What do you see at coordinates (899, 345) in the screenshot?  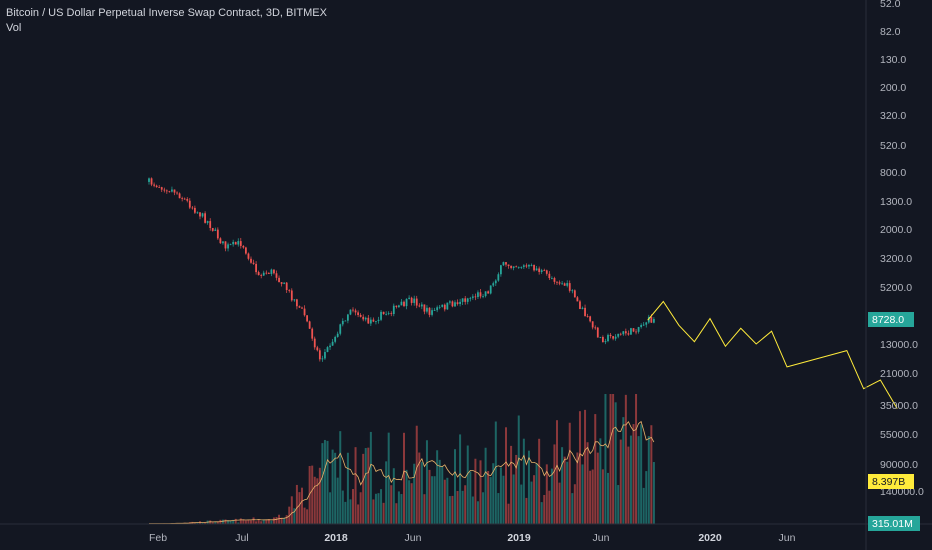 I see `price-tick-label: 13000.0` at bounding box center [899, 345].